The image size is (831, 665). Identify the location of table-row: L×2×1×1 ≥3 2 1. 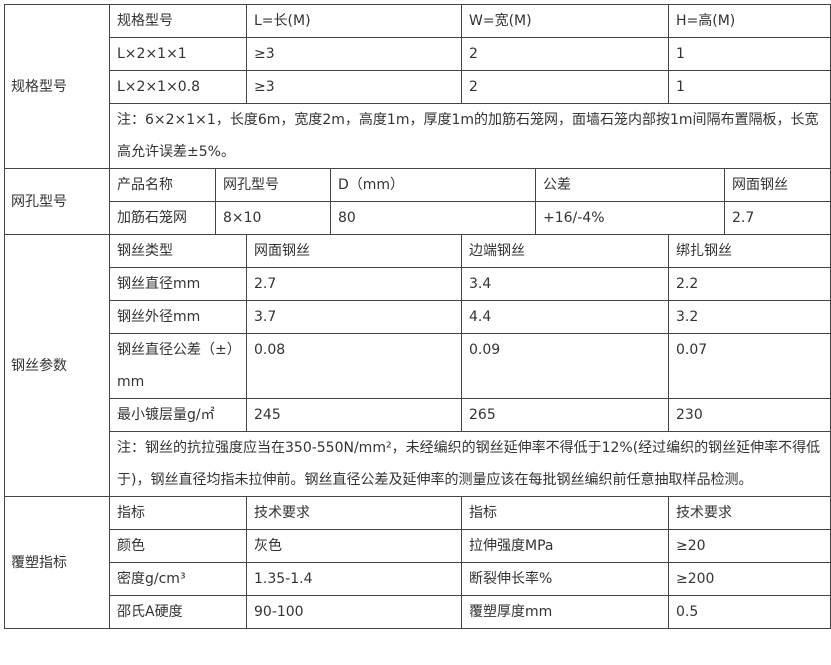
(418, 54).